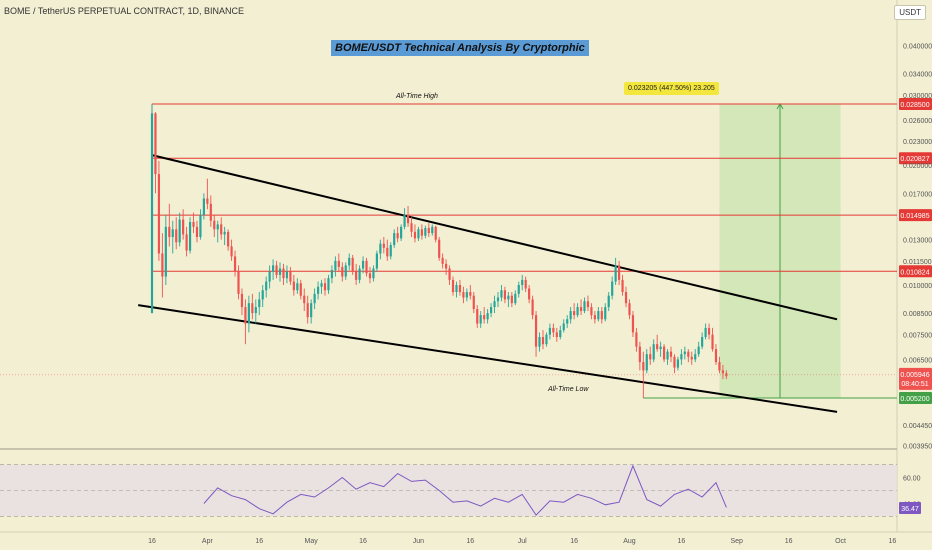 The image size is (932, 550). What do you see at coordinates (912, 479) in the screenshot?
I see `rsi-axis-tick-label: 60.00` at bounding box center [912, 479].